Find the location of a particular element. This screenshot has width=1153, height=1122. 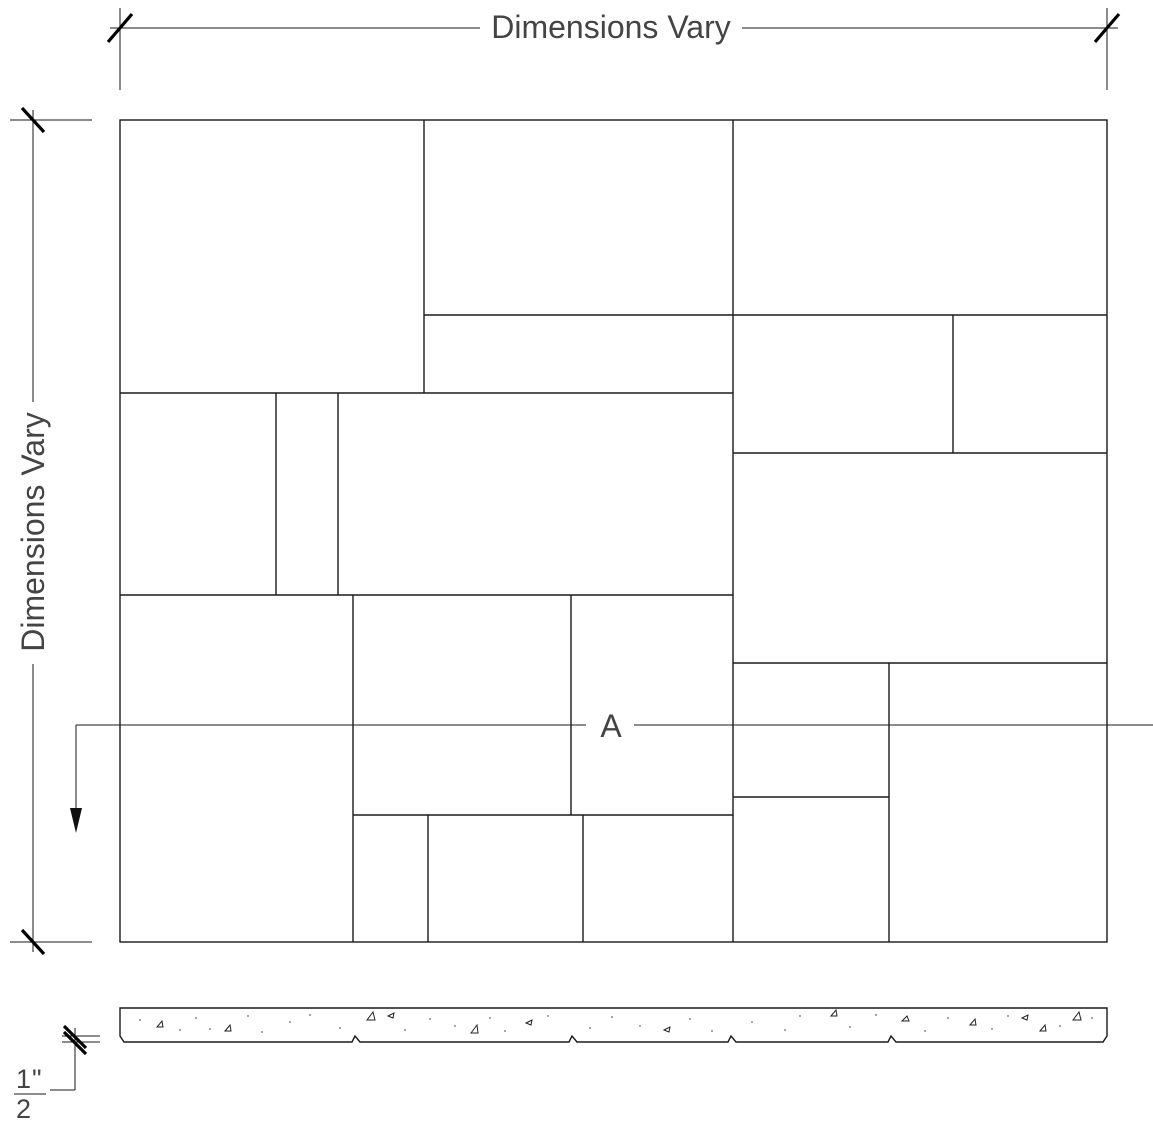

left-dim-tick-top is located at coordinates (33, 120).